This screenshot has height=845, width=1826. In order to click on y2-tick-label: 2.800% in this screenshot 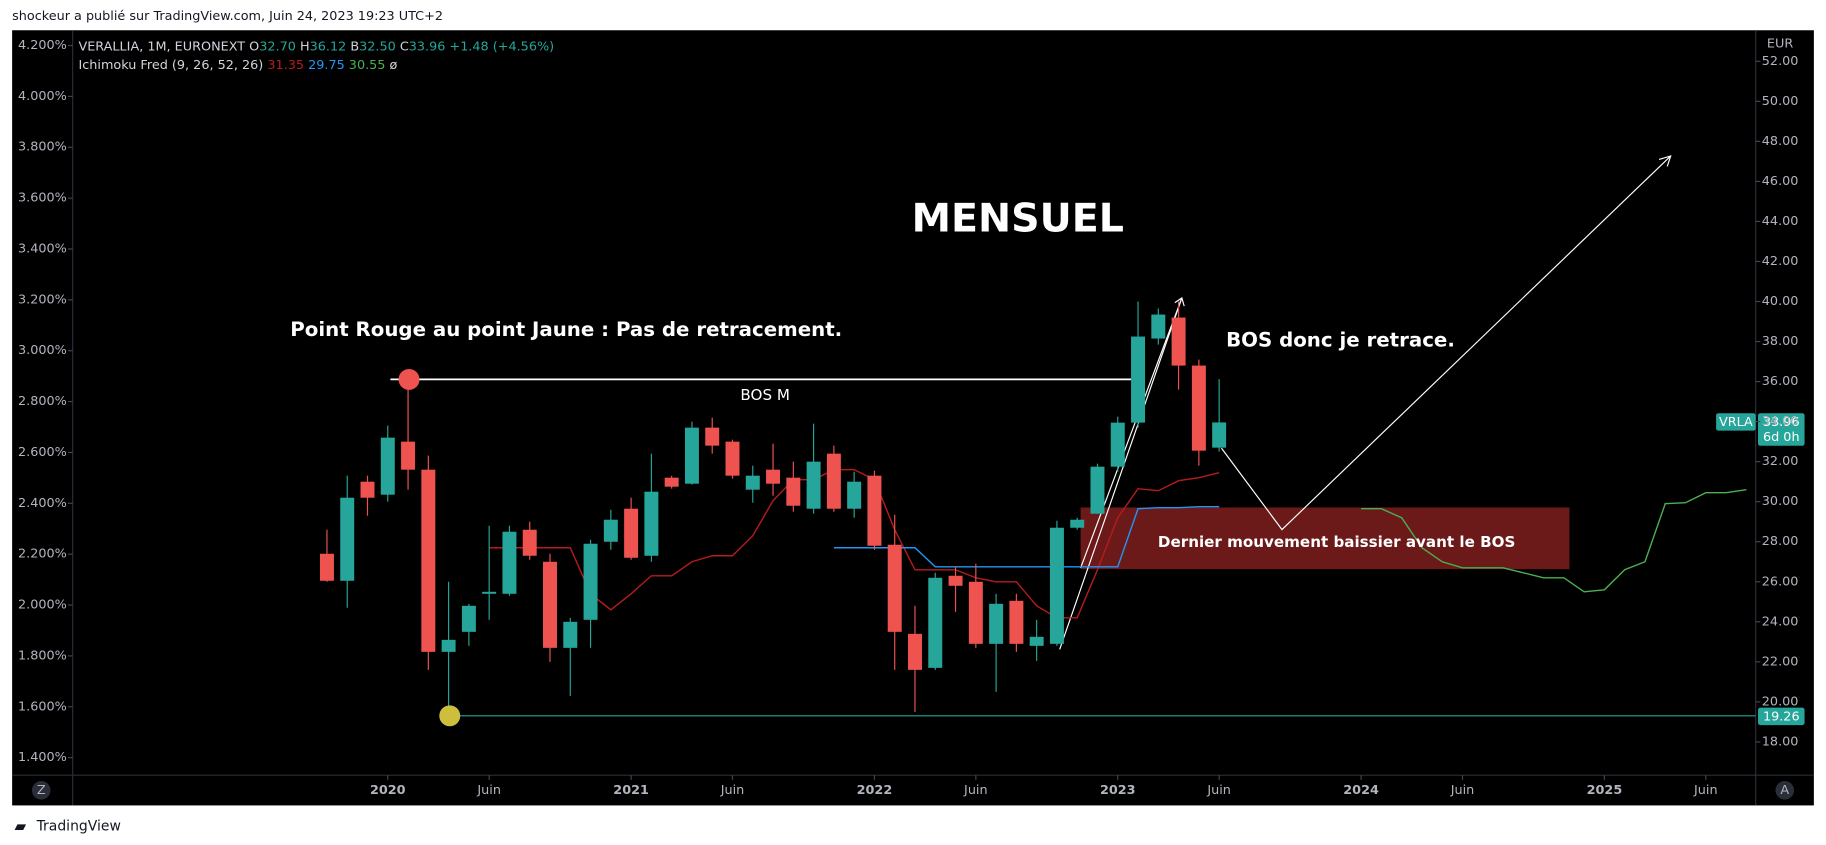, I will do `click(42, 401)`.